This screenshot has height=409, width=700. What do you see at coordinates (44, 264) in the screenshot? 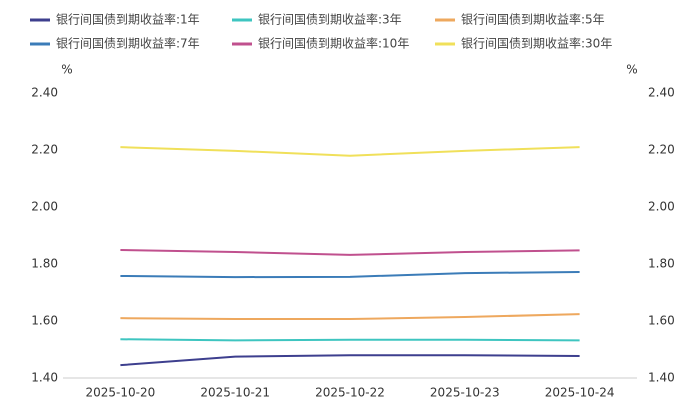
I see `y-tick-label: 1.80` at bounding box center [44, 264].